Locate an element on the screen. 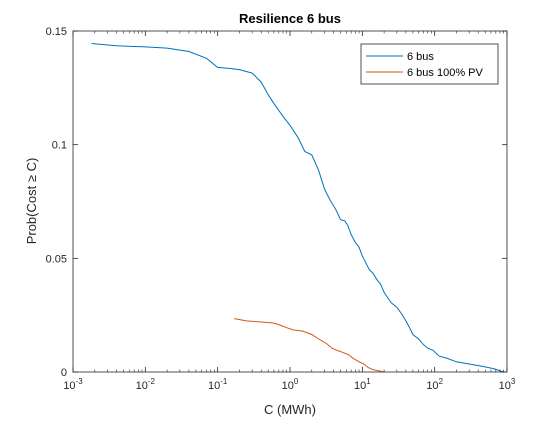 This screenshot has width=560, height=425. x-tick-label: 10⁰ is located at coordinates (290, 384).